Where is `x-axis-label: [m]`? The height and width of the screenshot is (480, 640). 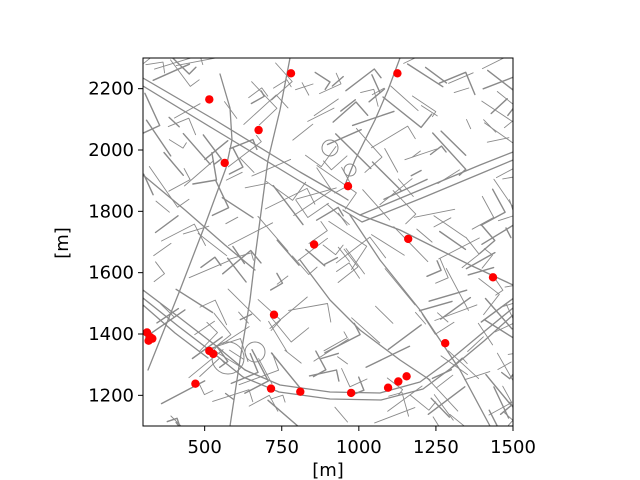
x-axis-label: [m] is located at coordinates (328, 470).